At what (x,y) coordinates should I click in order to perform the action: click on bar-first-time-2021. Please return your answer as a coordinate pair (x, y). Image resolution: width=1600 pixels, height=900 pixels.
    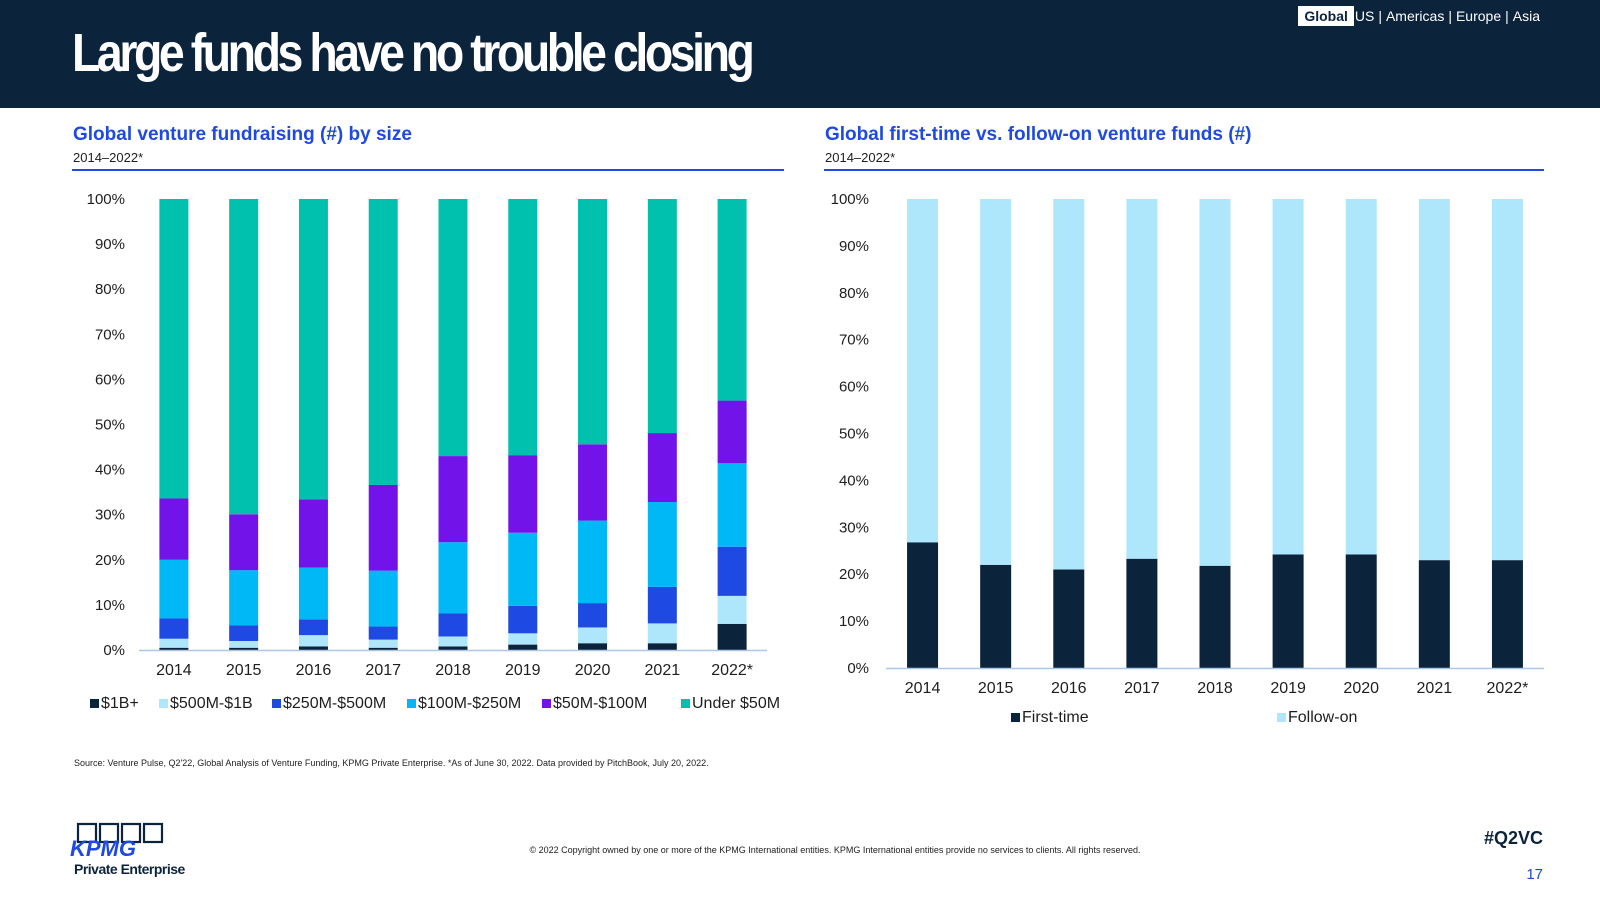
    Looking at the image, I should click on (1434, 614).